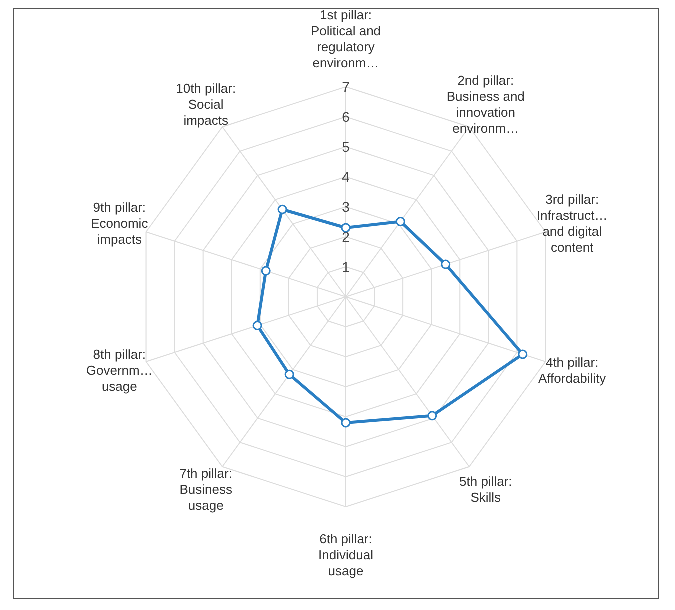 The height and width of the screenshot is (610, 675). What do you see at coordinates (346, 116) in the screenshot?
I see `y-tick-label: 6` at bounding box center [346, 116].